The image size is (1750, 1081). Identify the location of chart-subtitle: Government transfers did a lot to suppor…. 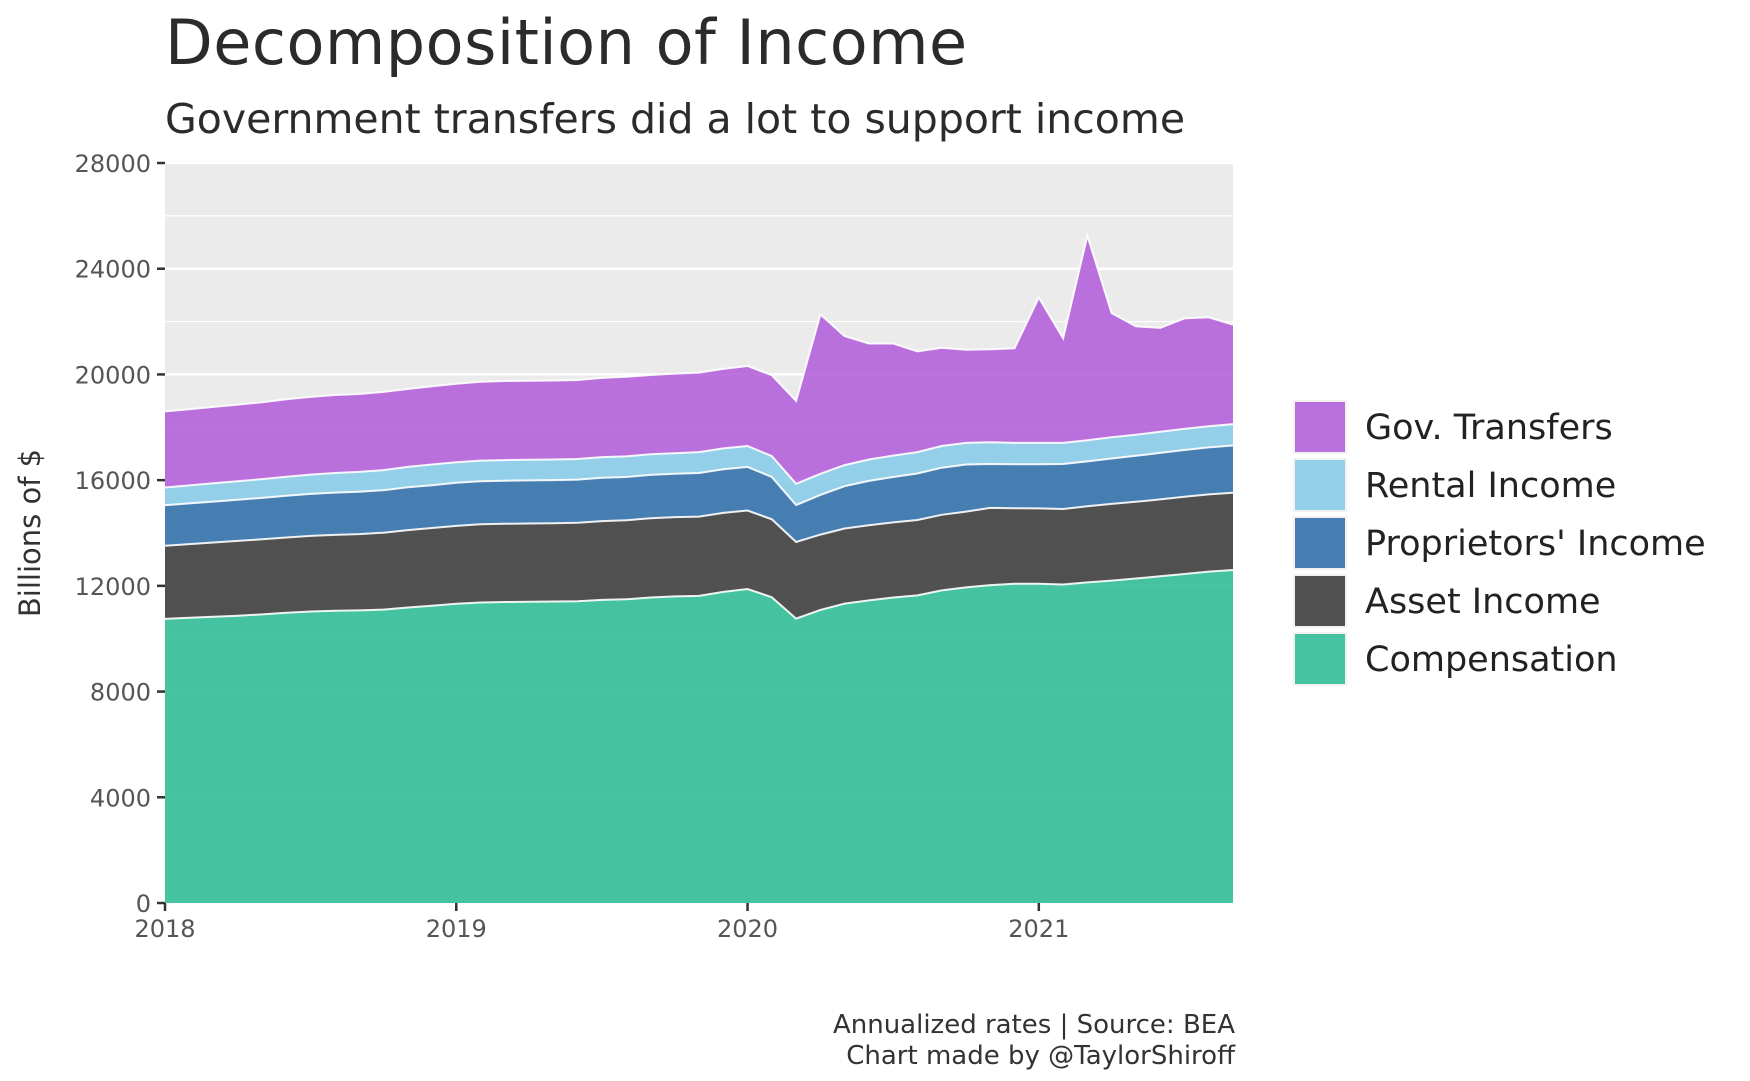
(675, 119).